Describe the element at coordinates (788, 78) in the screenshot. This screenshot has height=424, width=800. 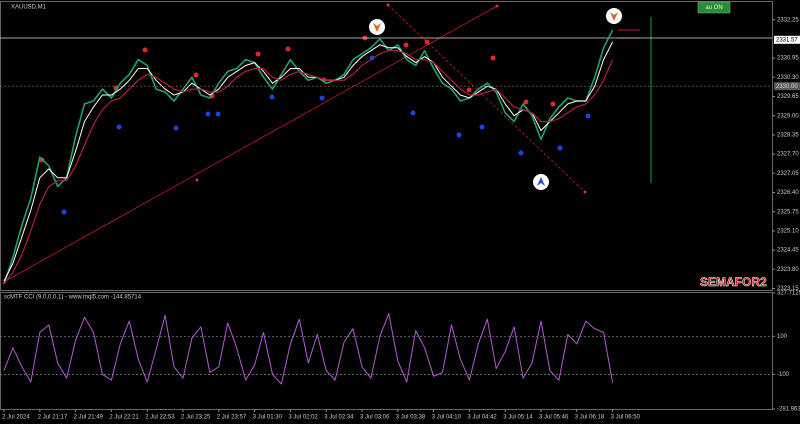
I see `y-tick-label: 2330.30` at that location.